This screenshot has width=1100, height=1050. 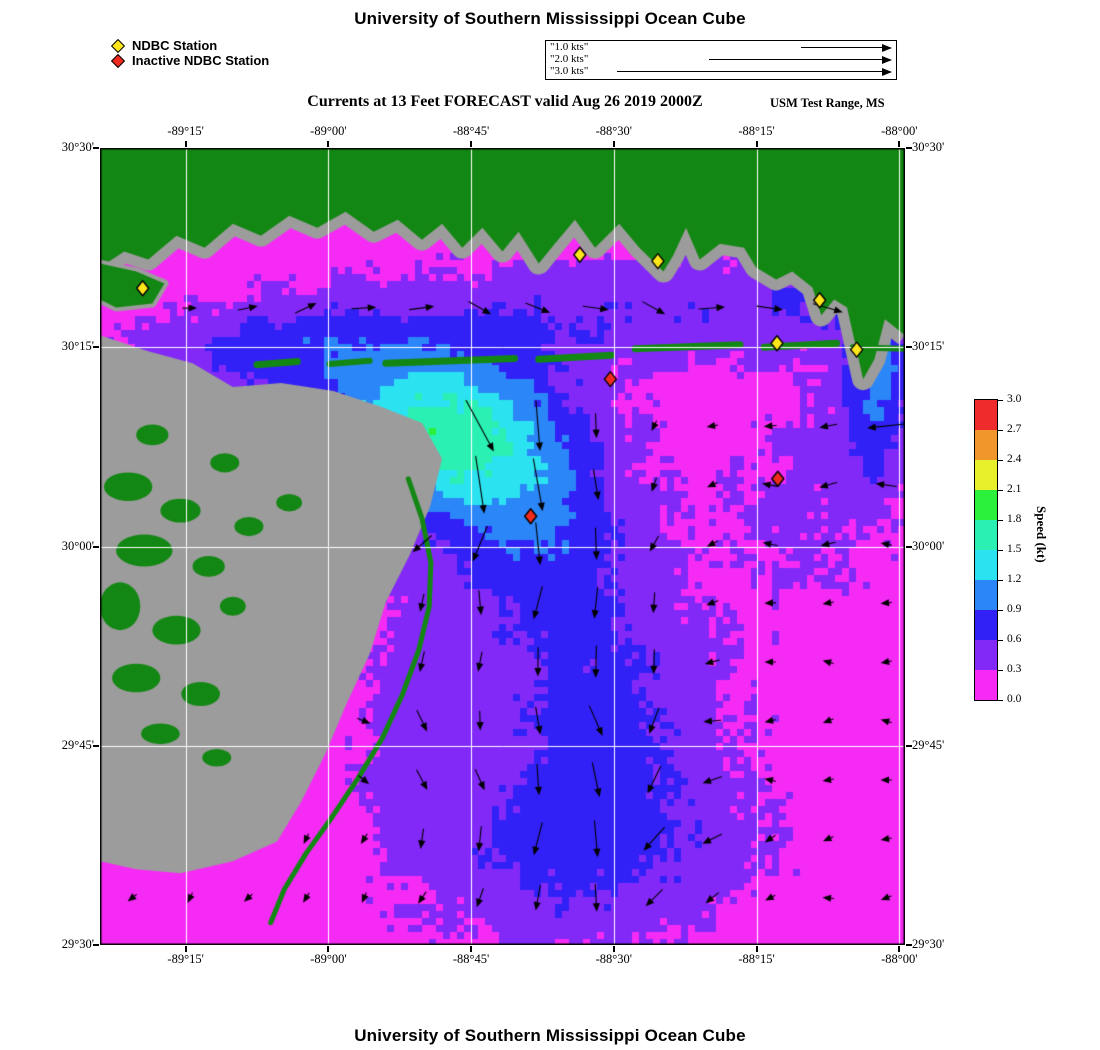 What do you see at coordinates (721, 71) in the screenshot?
I see `vector-scale-row: "3.0 kts"` at bounding box center [721, 71].